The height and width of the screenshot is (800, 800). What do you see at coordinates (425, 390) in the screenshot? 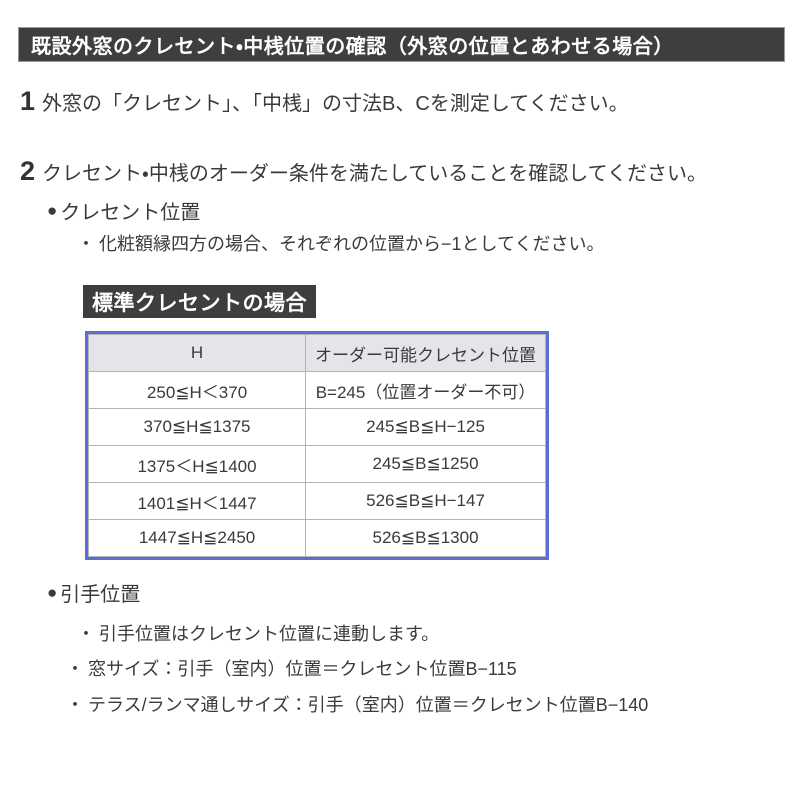
I see `table-cell-b-range: B=245（位置オーダー不可）` at bounding box center [425, 390].